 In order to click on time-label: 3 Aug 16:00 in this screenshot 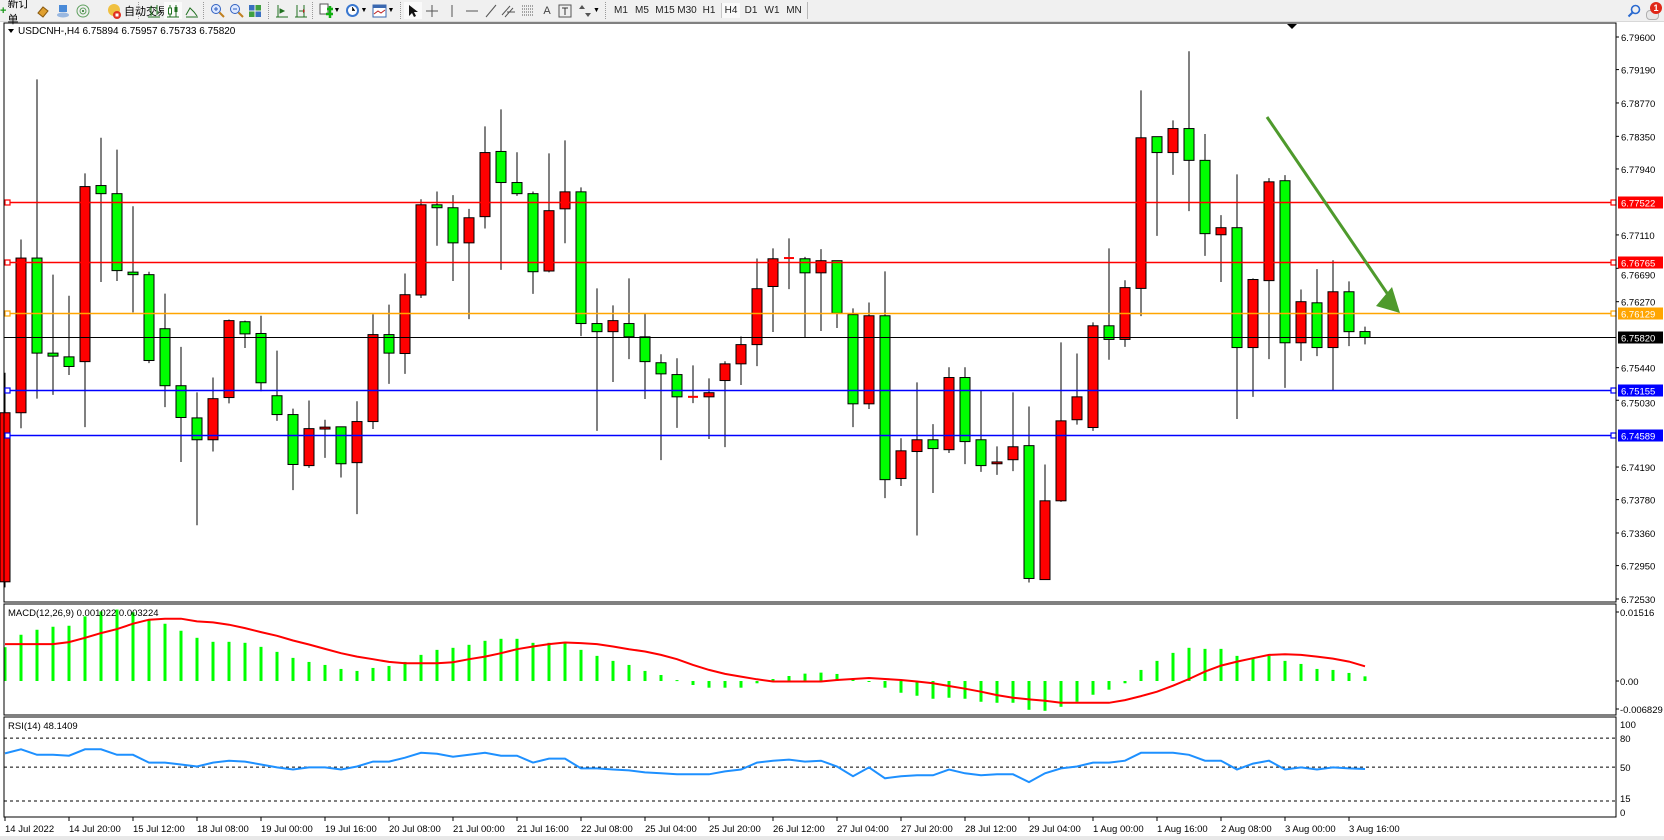, I will do `click(1374, 829)`.